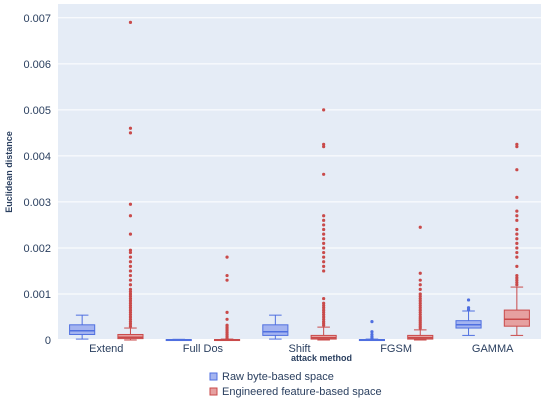 This screenshot has width=550, height=401. I want to click on legend-label: Raw byte-based space, so click(278, 377).